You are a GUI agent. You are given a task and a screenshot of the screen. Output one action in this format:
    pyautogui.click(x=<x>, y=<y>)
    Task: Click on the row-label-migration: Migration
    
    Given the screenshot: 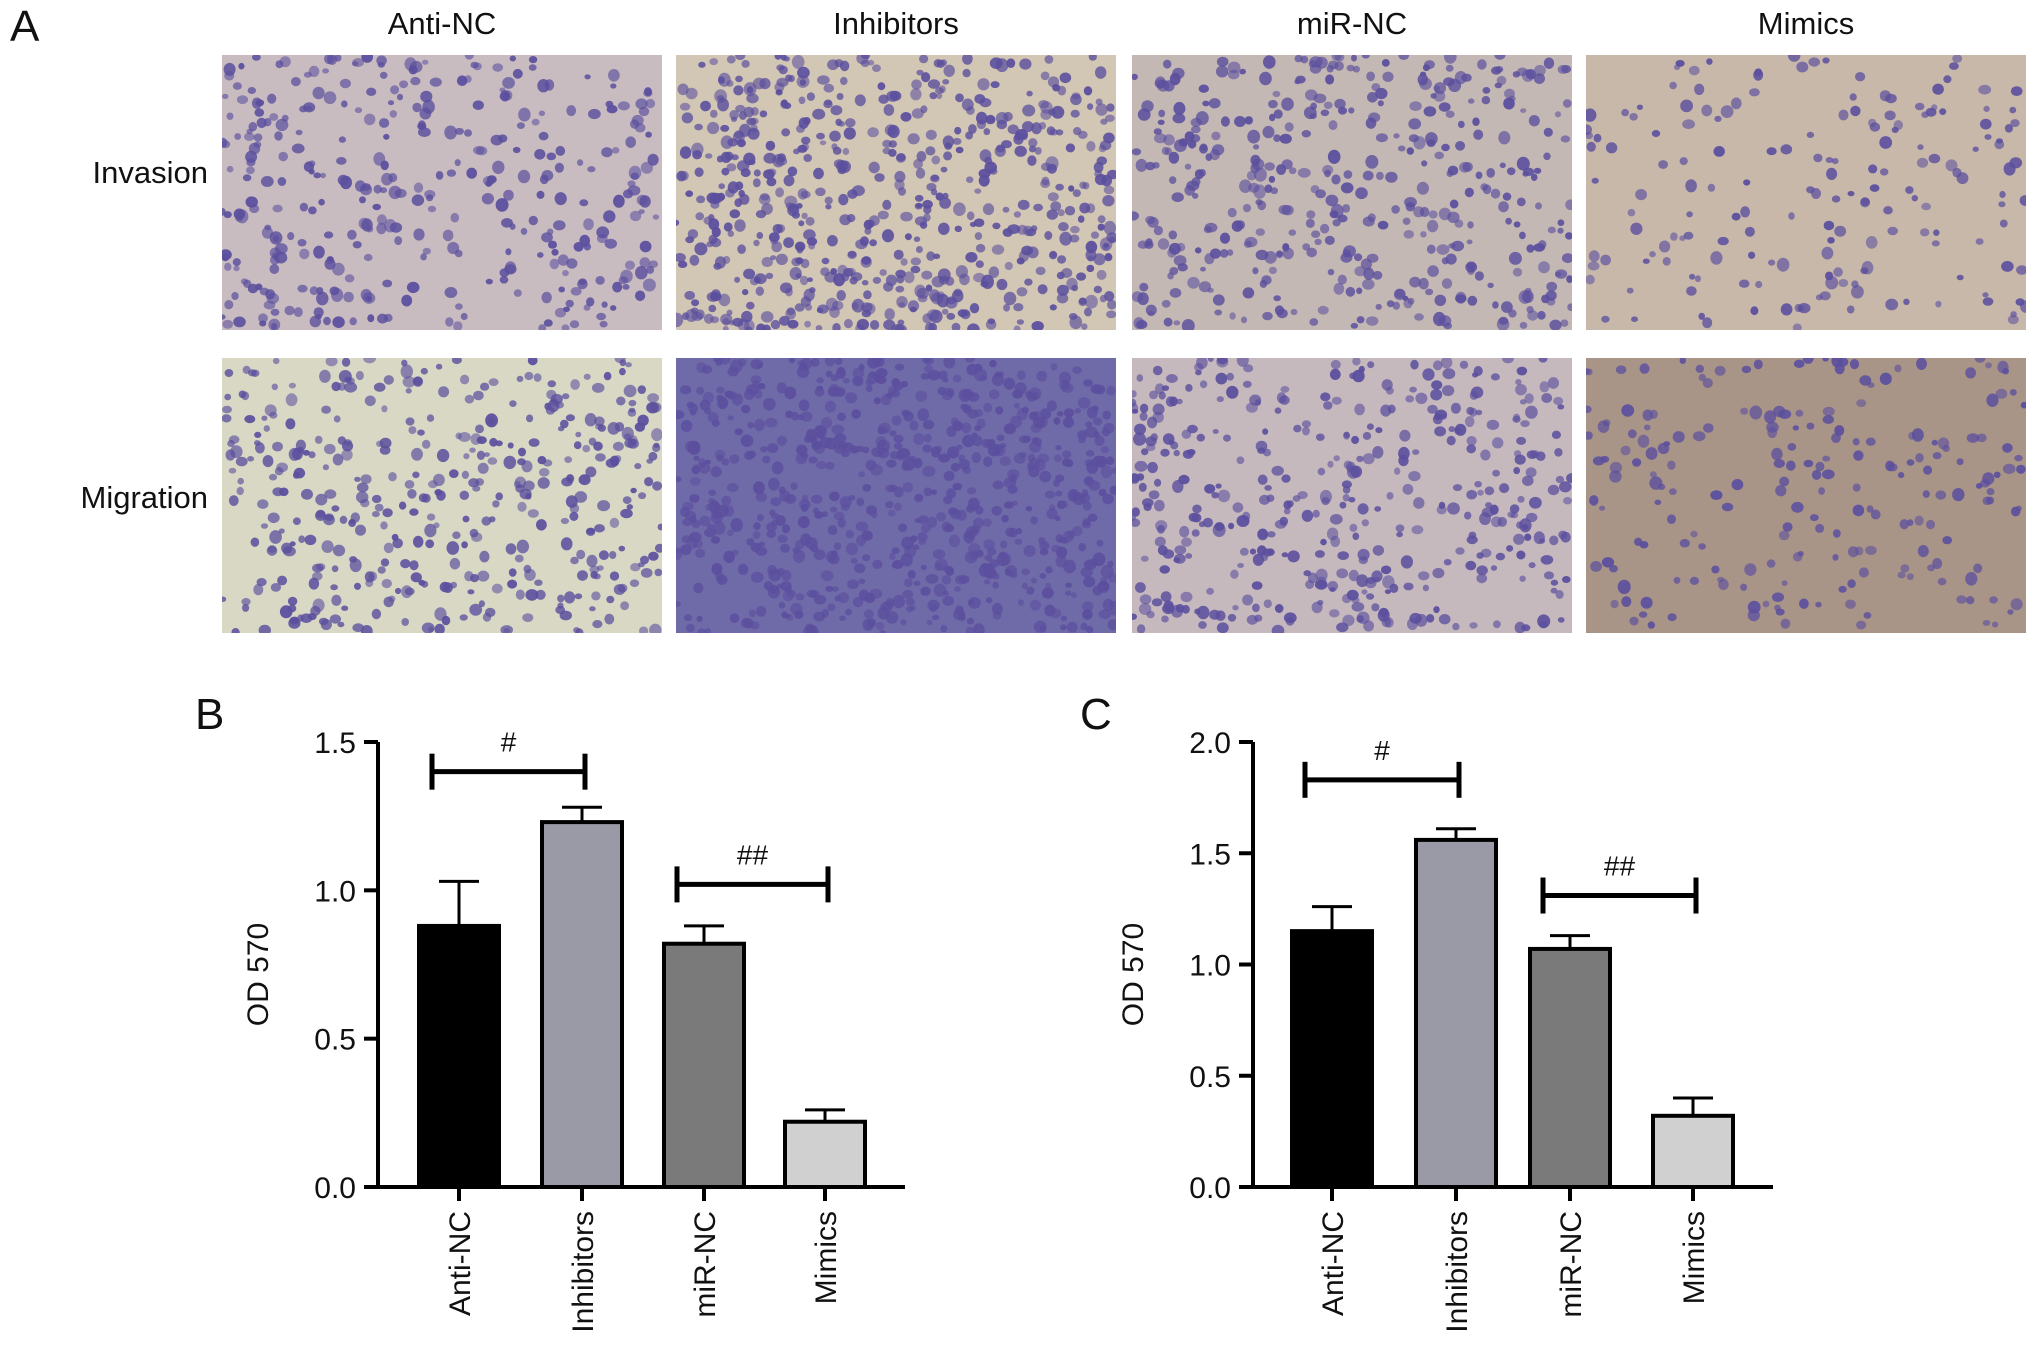 What is the action you would take?
    pyautogui.click(x=144, y=497)
    